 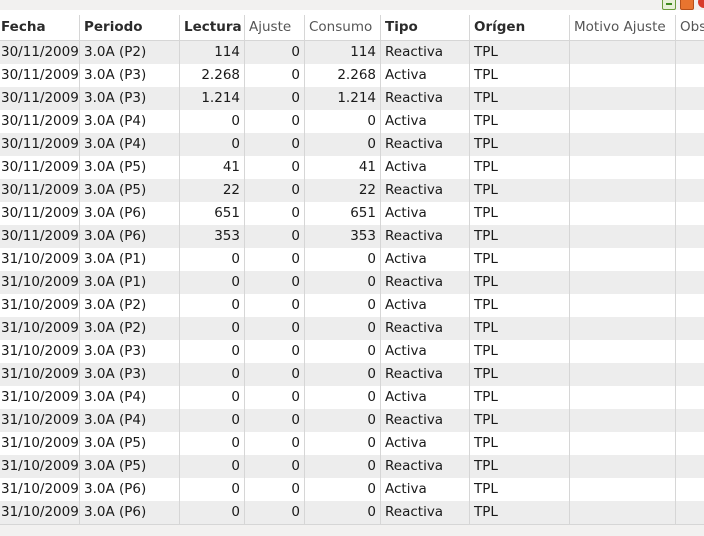 I want to click on table-row: 30/11/2009 3.0A (P4) 0 0 0 Activa TPL, so click(x=352, y=121).